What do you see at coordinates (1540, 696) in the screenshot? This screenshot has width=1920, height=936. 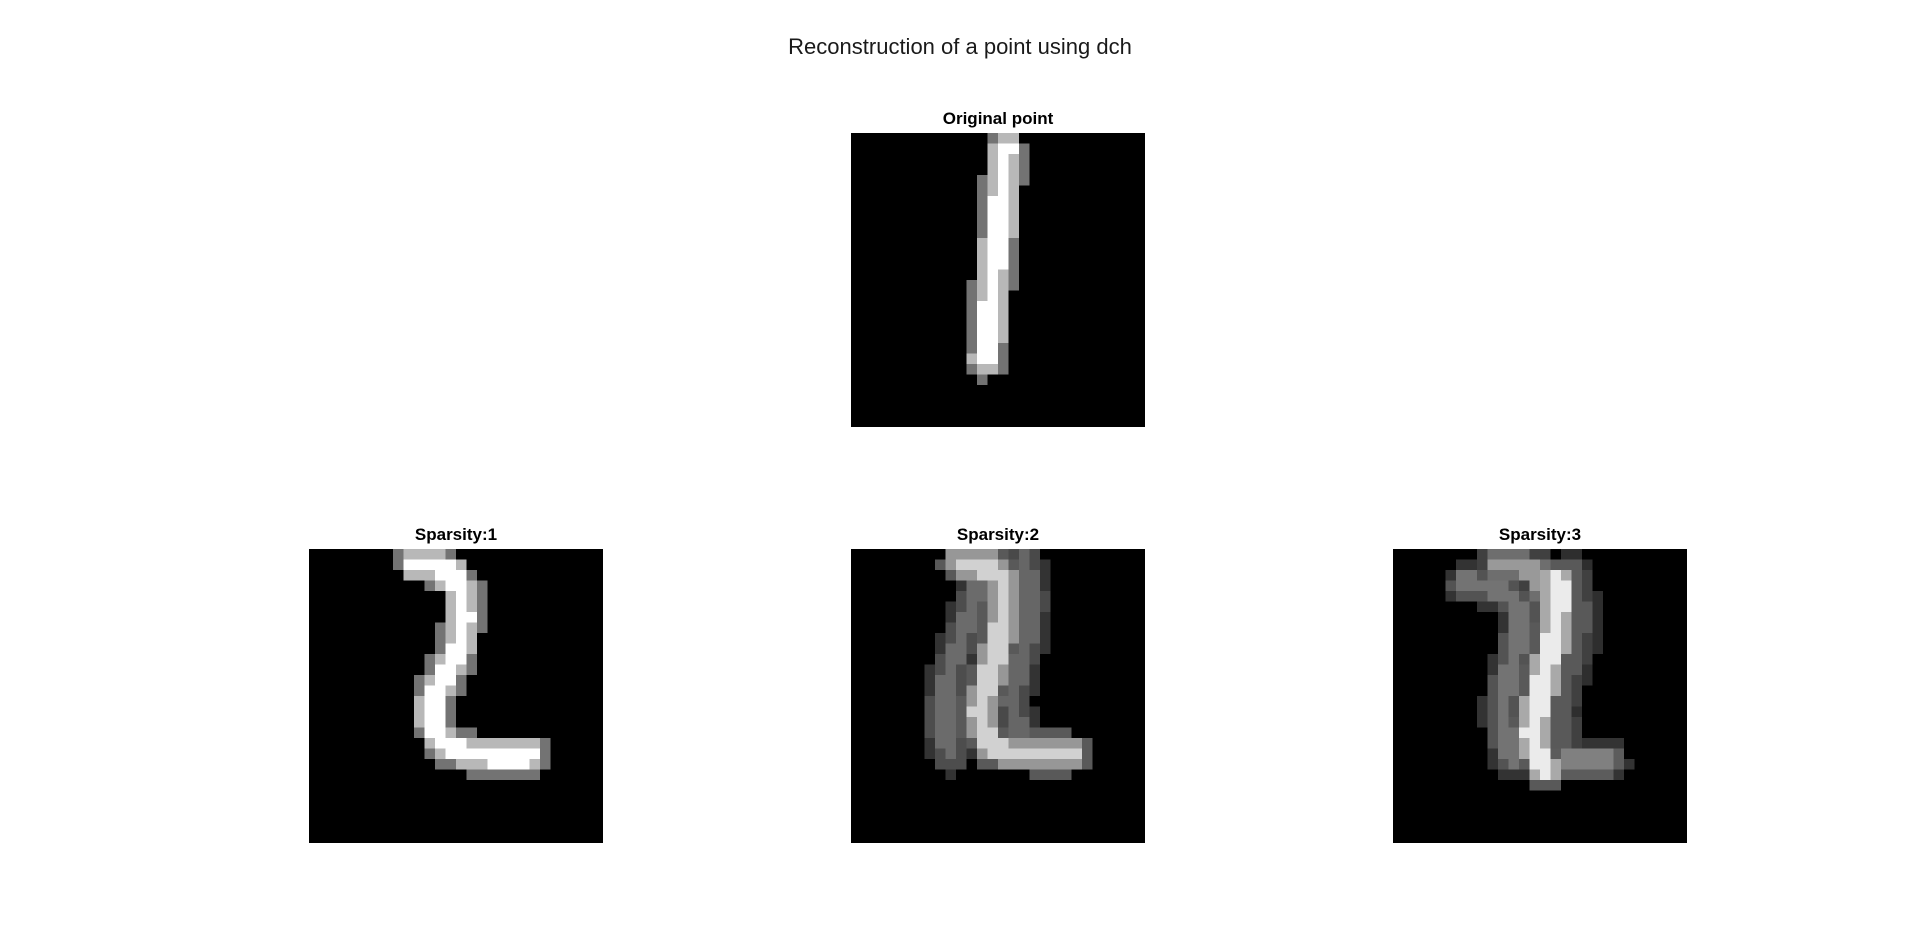 I see `digit-image` at bounding box center [1540, 696].